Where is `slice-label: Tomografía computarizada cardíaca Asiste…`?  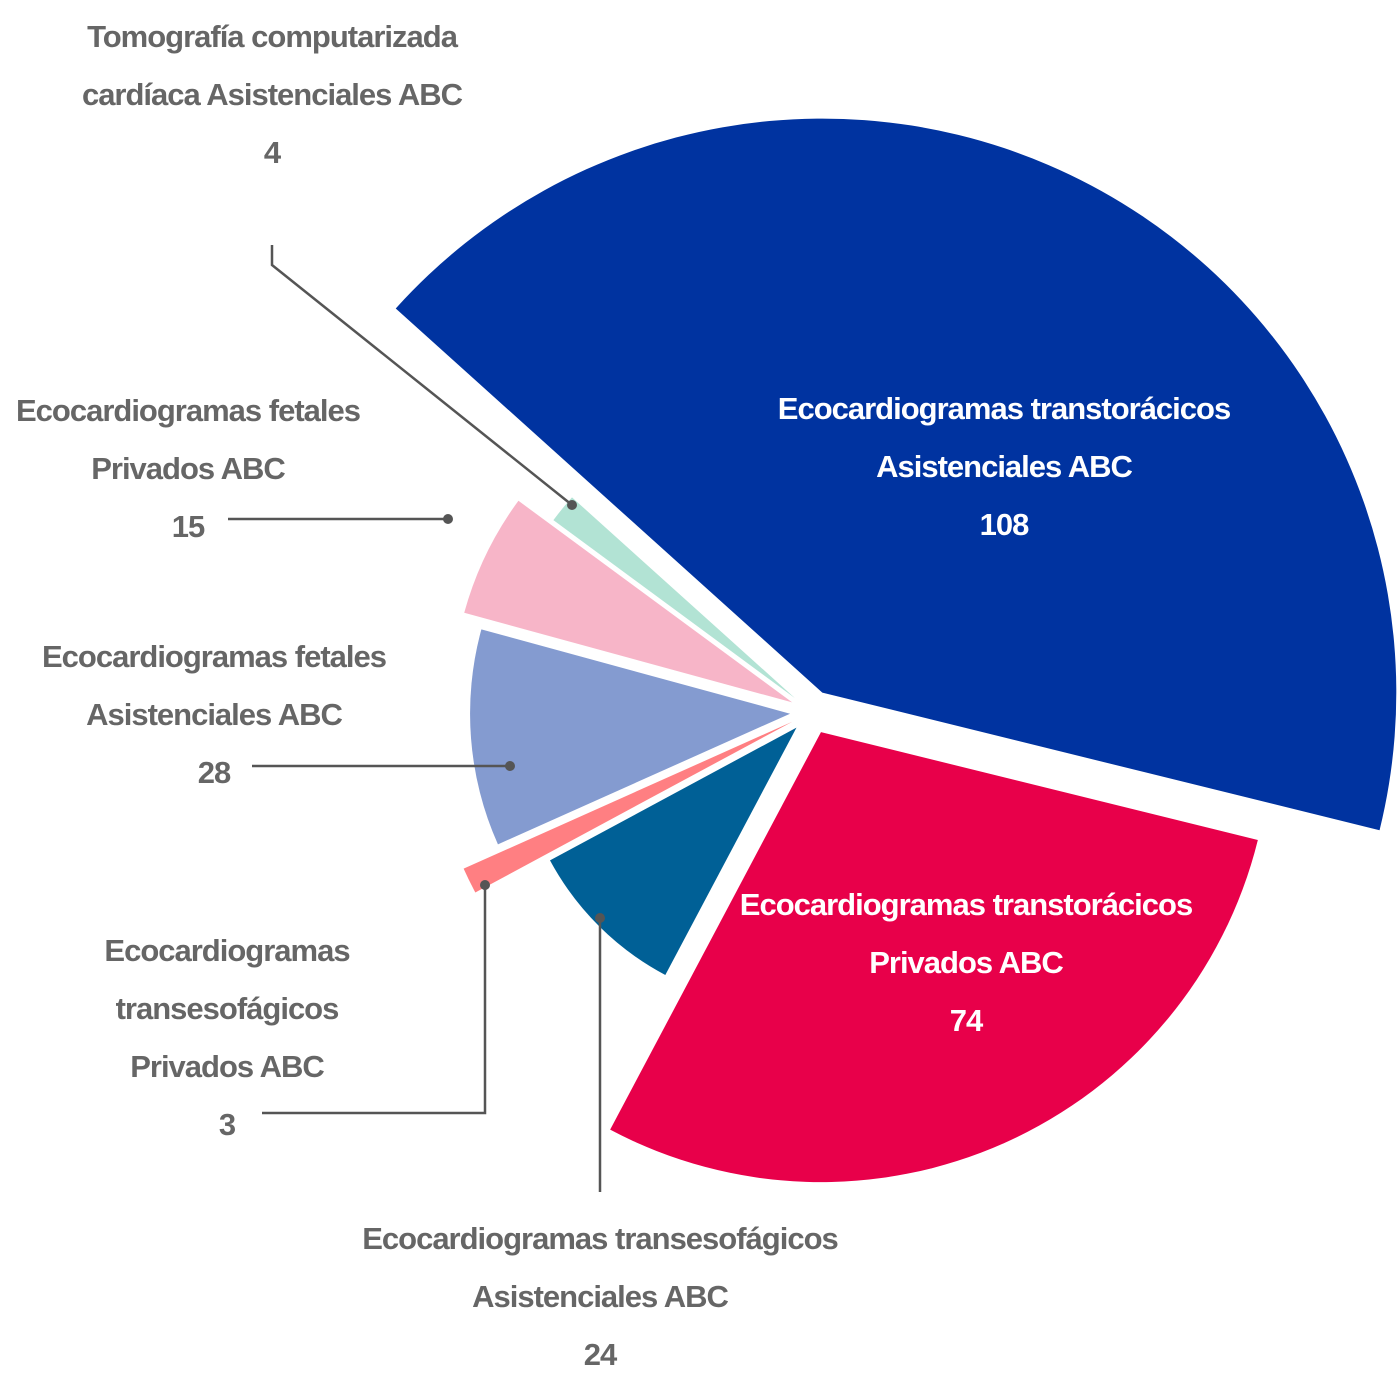 slice-label: Tomografía computarizada cardíaca Asiste… is located at coordinates (272, 95).